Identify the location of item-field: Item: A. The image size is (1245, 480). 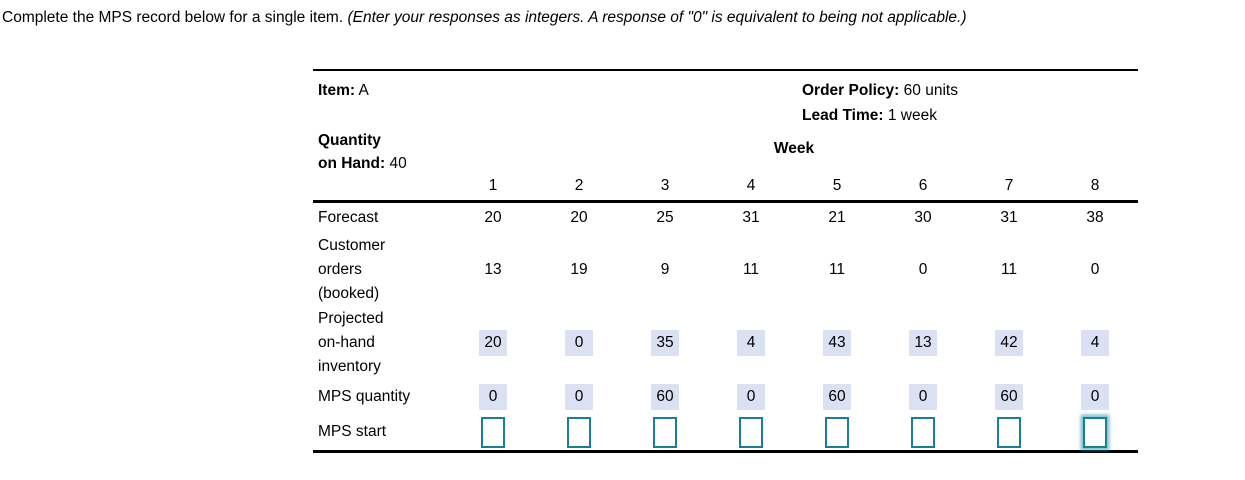
(343, 91).